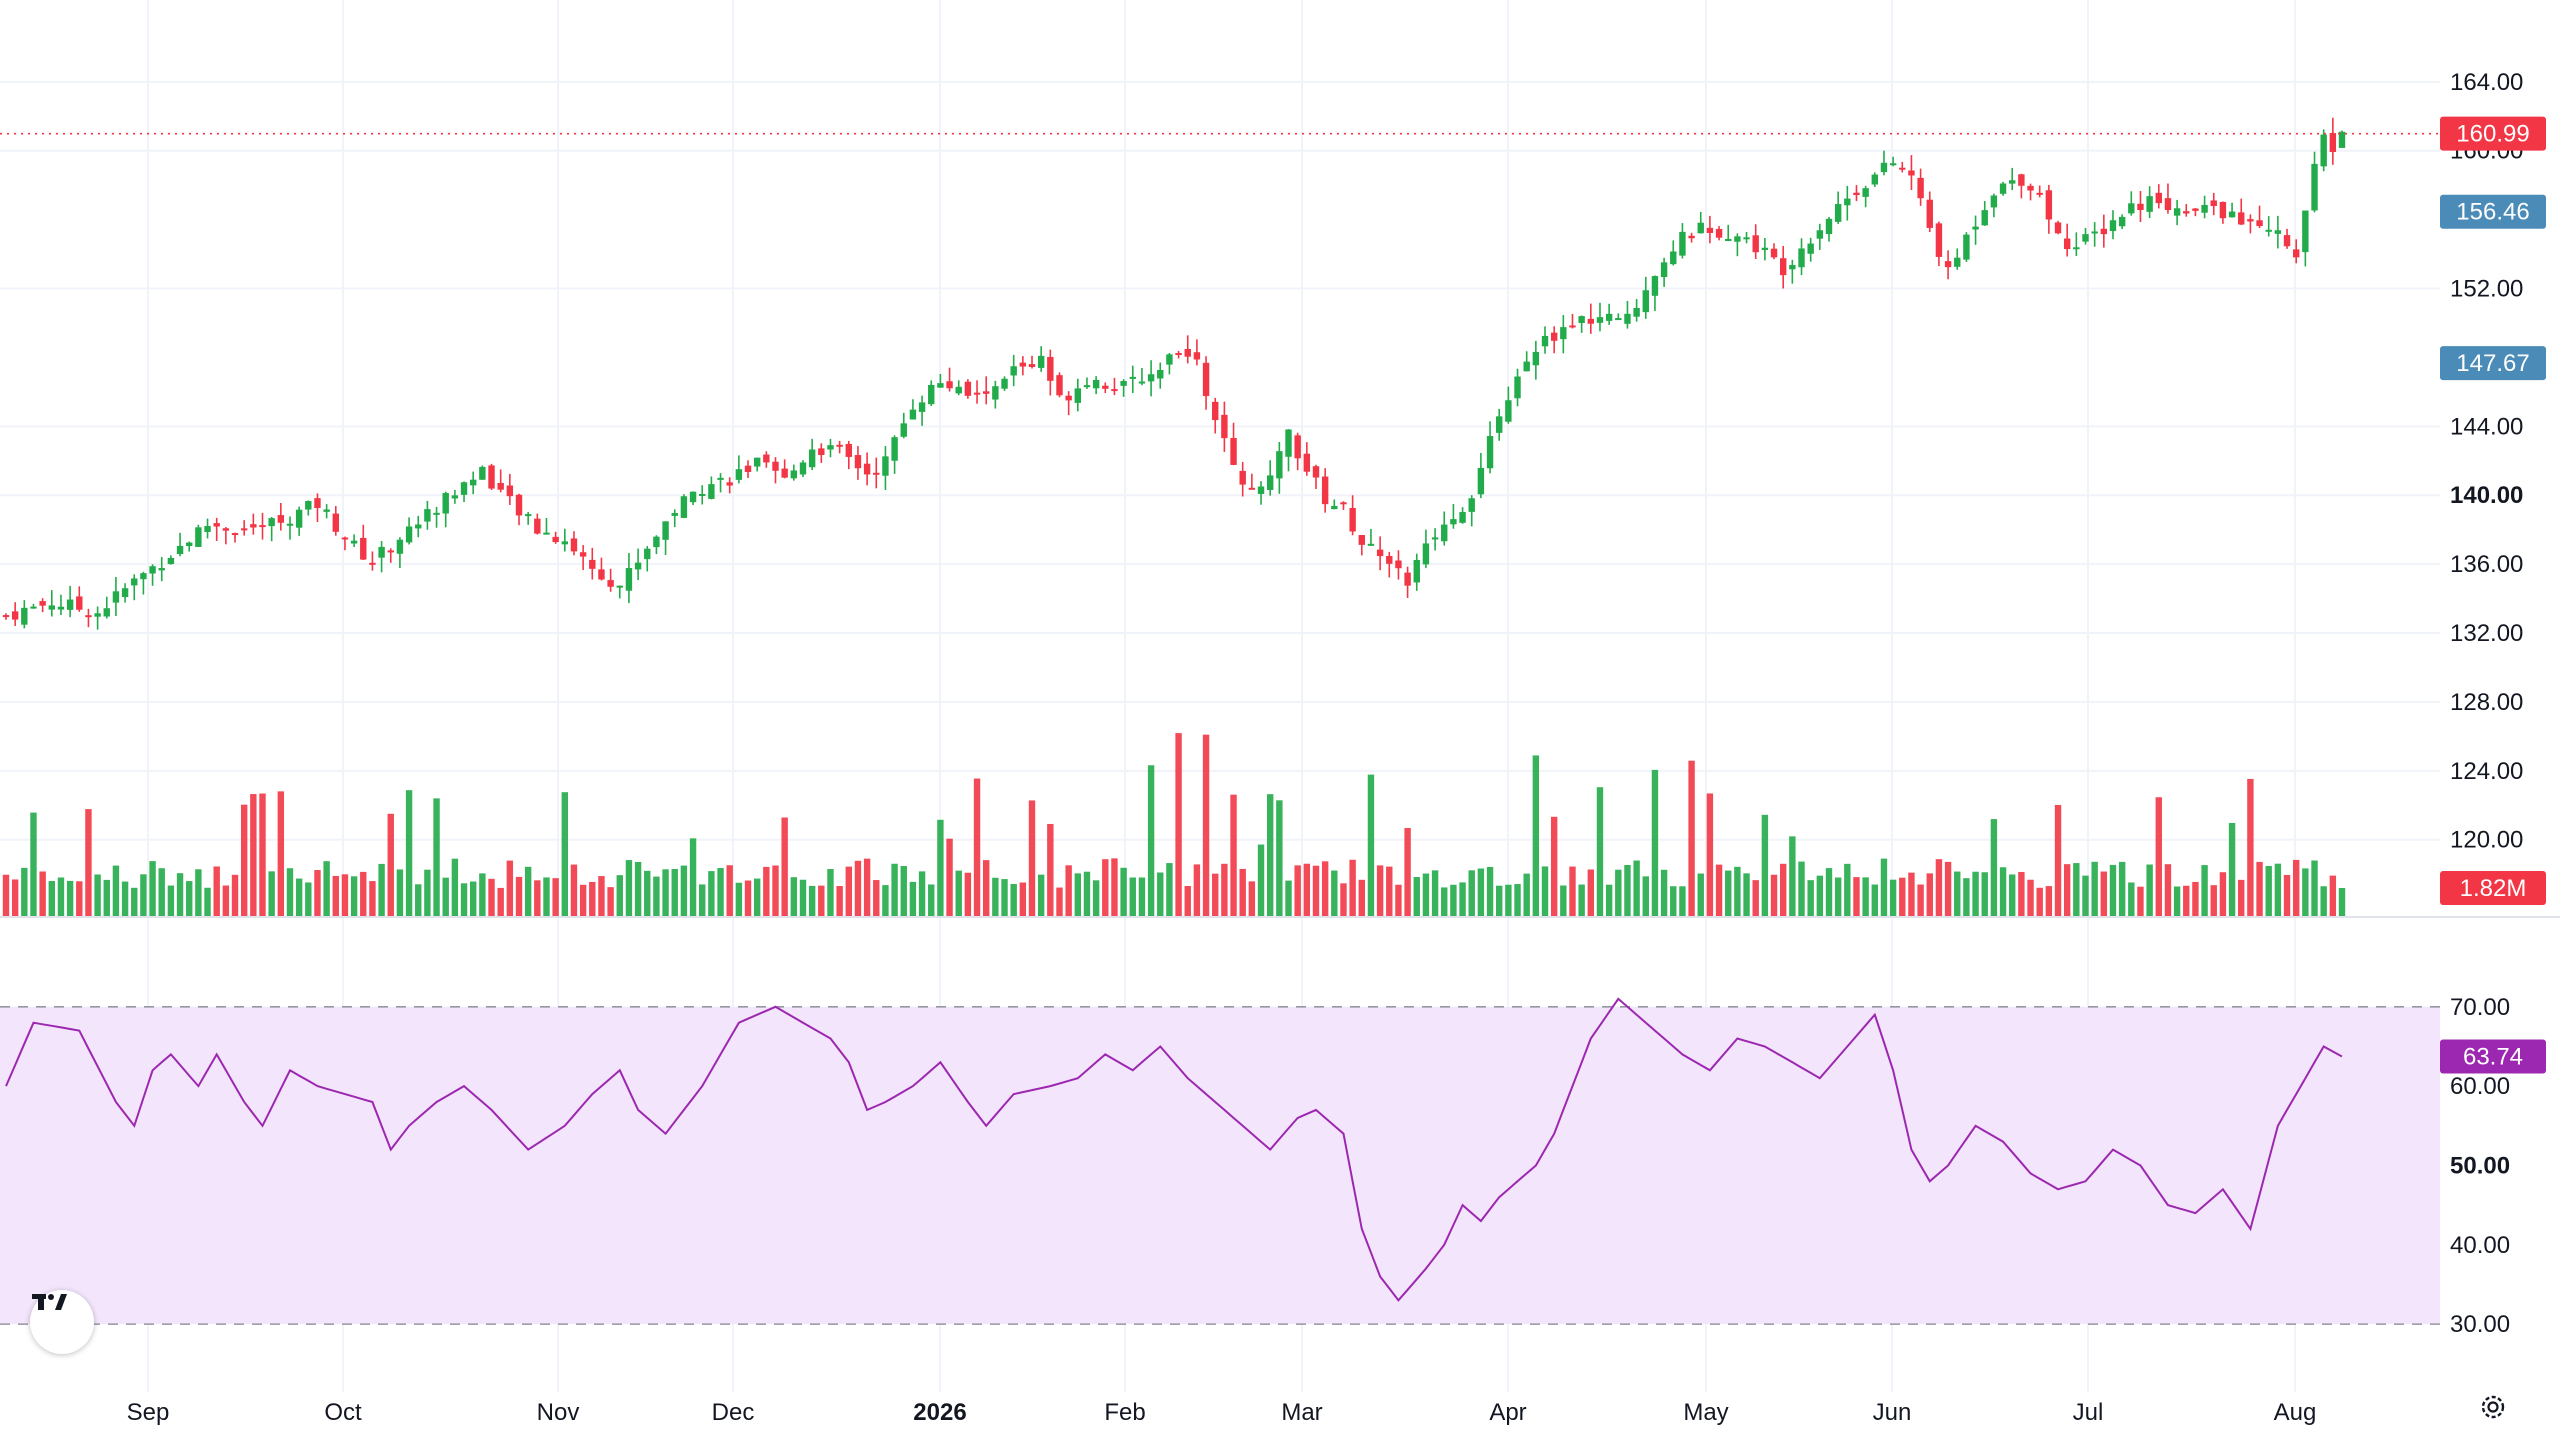 The image size is (2560, 1440). Describe the element at coordinates (2486, 633) in the screenshot. I see `price-tick-label: 132.00` at that location.